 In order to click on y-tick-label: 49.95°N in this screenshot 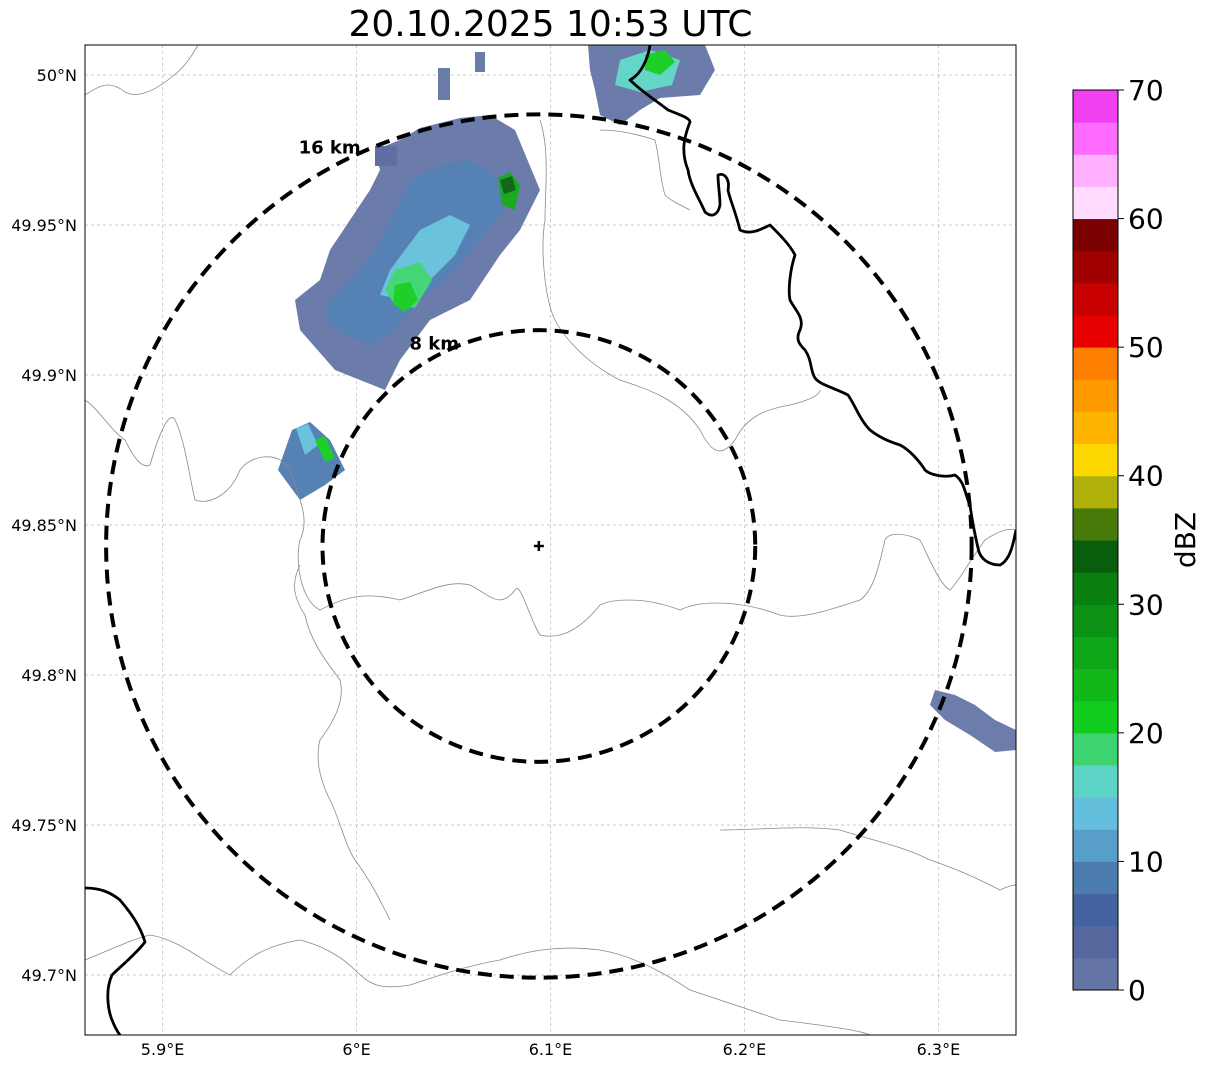, I will do `click(44, 225)`.